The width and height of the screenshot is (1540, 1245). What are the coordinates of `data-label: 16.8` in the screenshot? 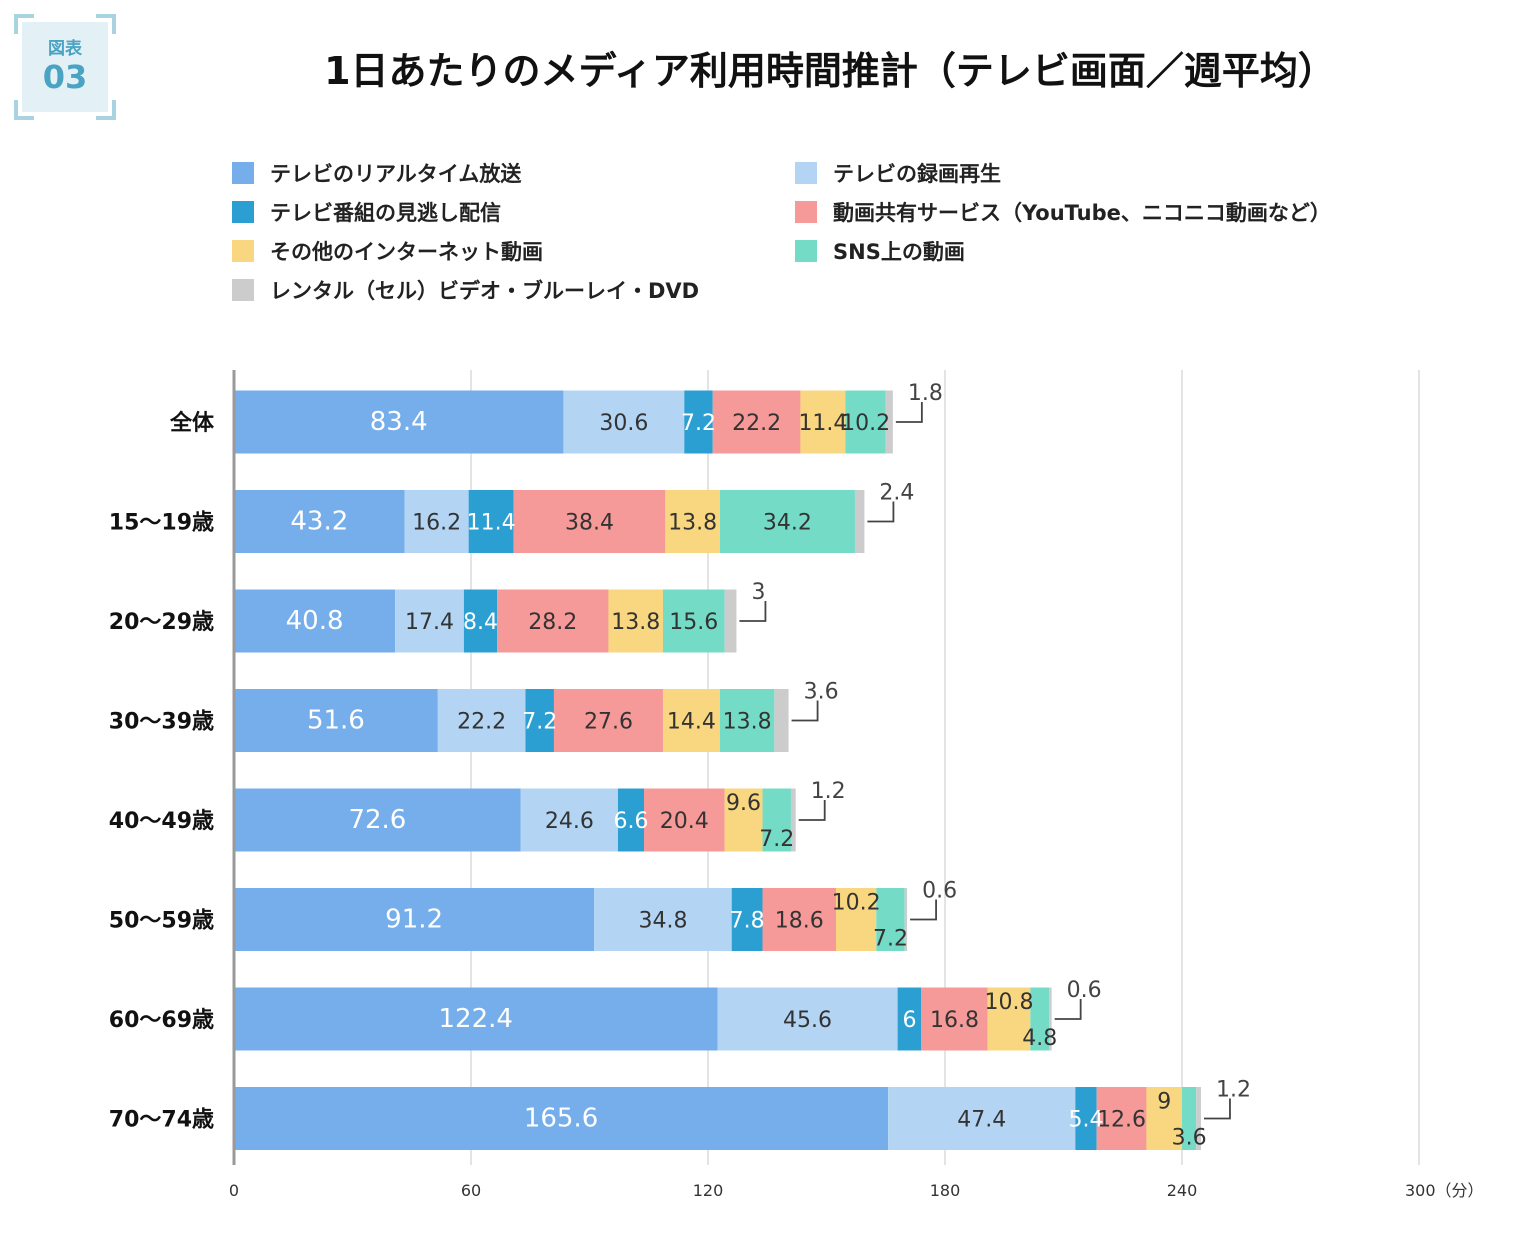 It's located at (954, 1020).